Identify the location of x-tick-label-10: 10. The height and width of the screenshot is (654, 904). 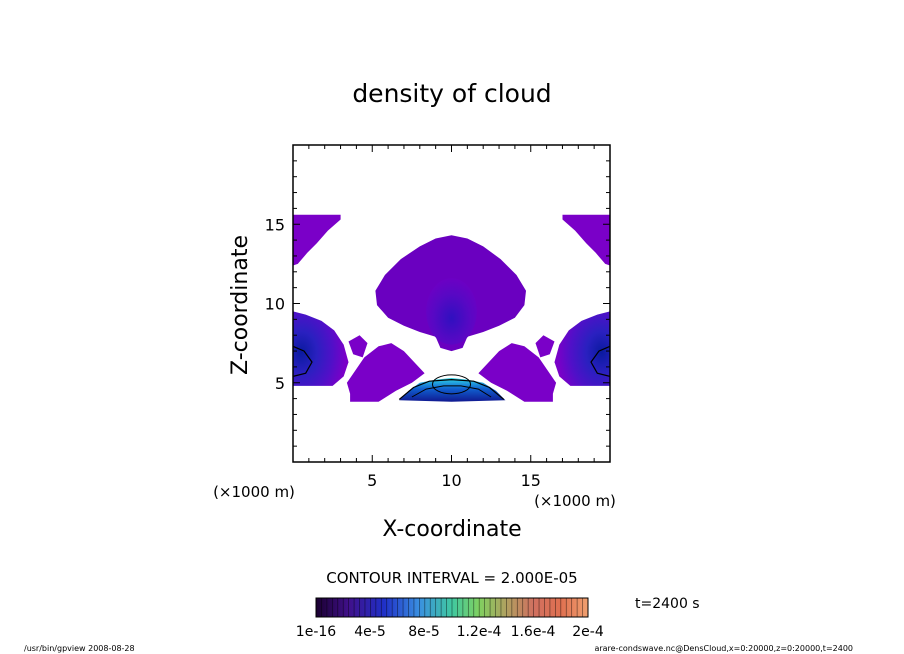
(451, 480).